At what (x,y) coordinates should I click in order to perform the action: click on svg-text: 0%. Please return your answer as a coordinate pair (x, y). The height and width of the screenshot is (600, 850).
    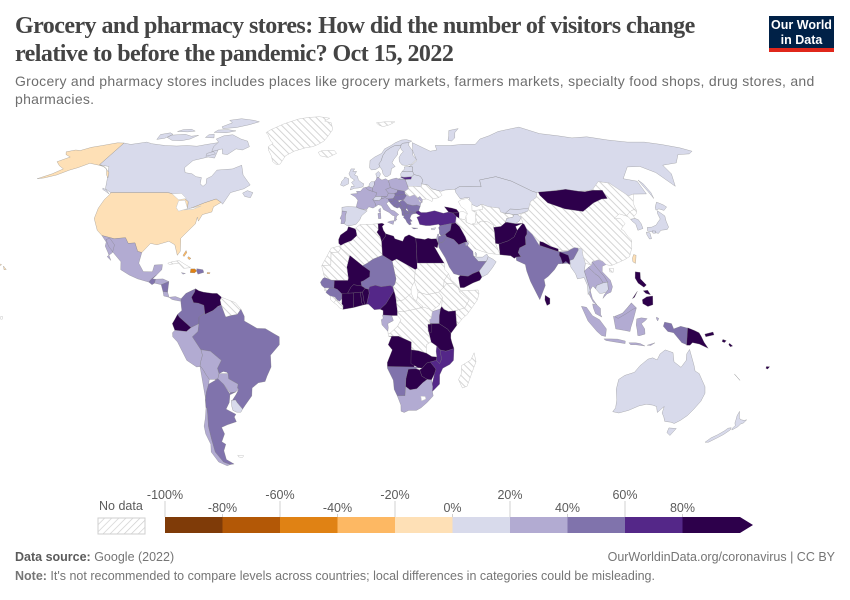
    Looking at the image, I should click on (452, 508).